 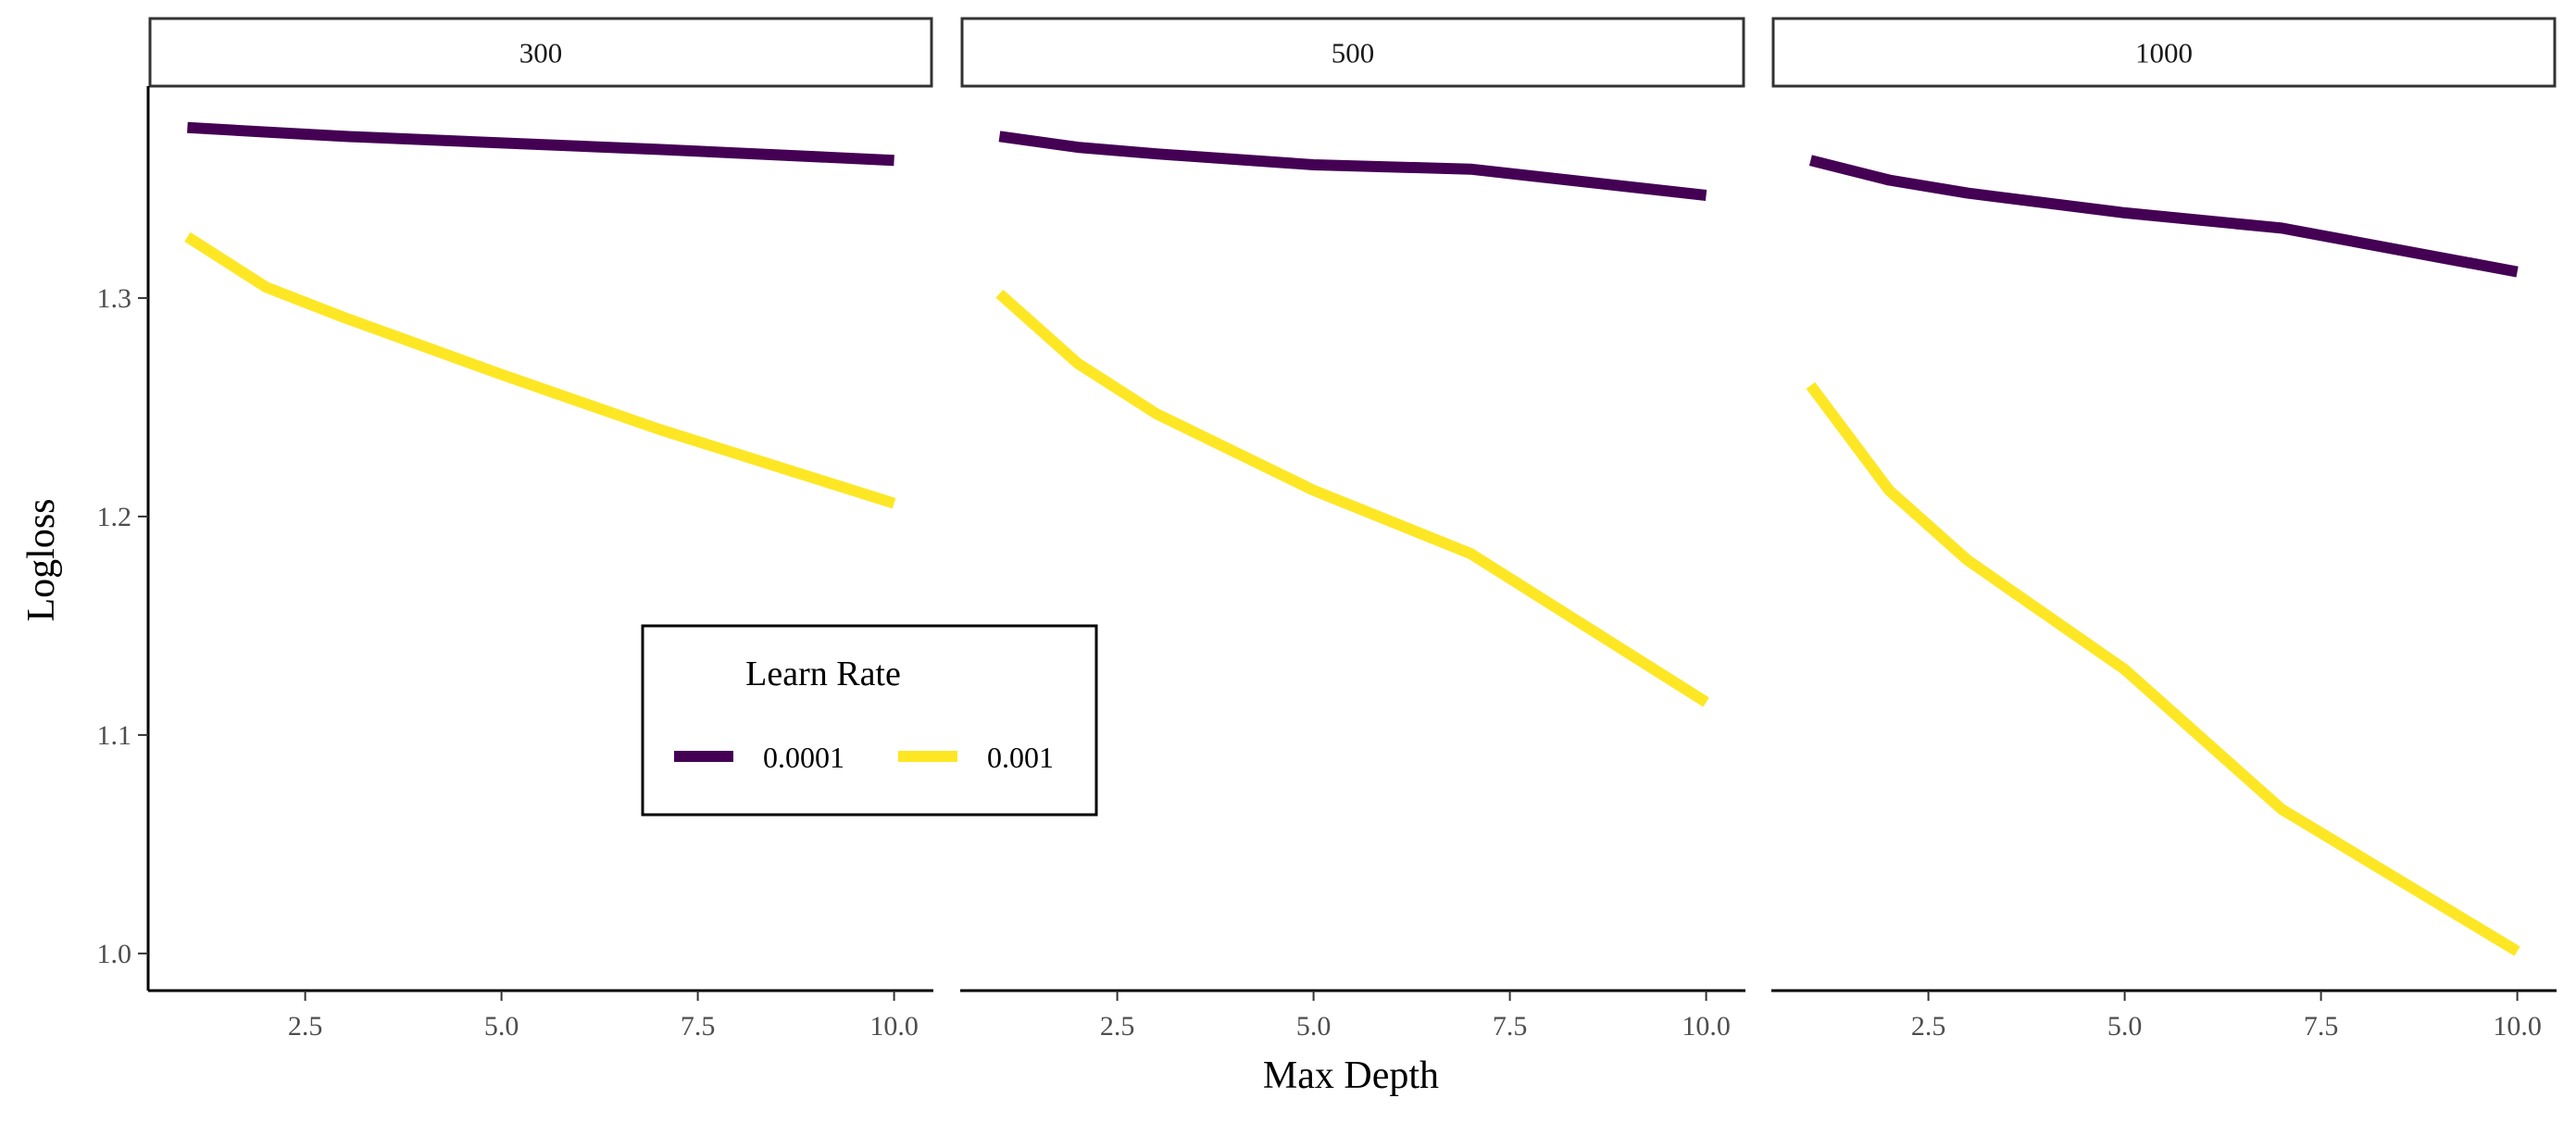 I want to click on x-tick-label-1000-7.5: 7.5, so click(x=2321, y=1026).